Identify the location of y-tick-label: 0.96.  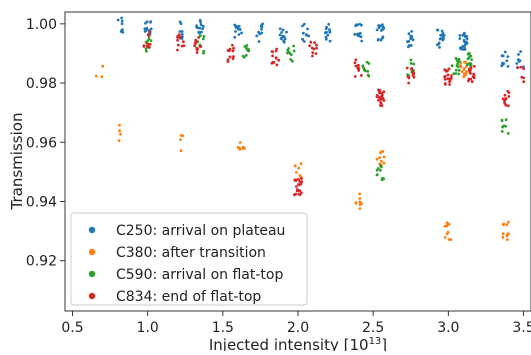
(41, 143).